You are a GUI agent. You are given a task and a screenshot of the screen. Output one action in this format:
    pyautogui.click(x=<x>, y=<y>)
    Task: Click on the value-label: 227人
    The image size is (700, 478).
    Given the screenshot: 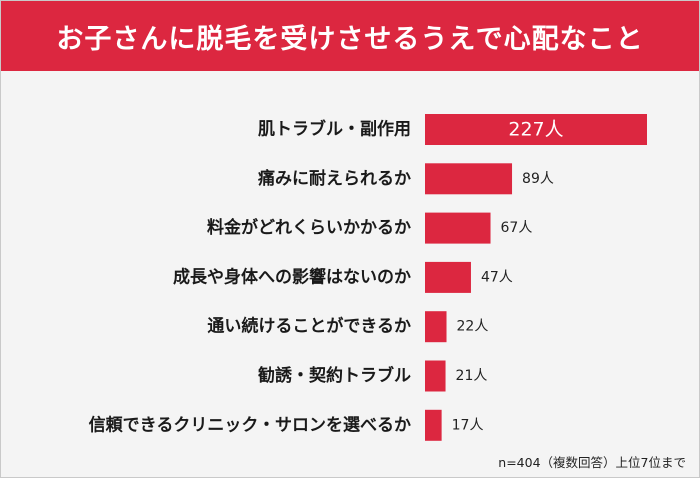 What is the action you would take?
    pyautogui.click(x=535, y=130)
    